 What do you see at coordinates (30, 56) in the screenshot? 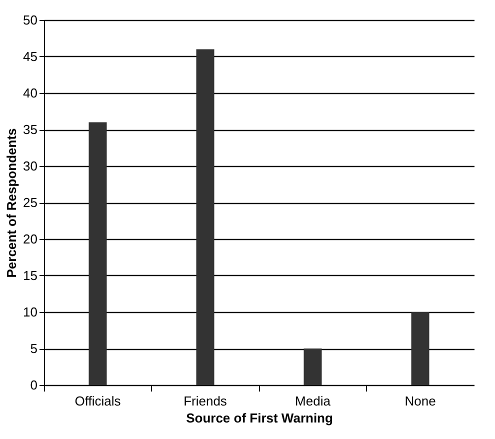
I see `y-tick-label: 45` at bounding box center [30, 56].